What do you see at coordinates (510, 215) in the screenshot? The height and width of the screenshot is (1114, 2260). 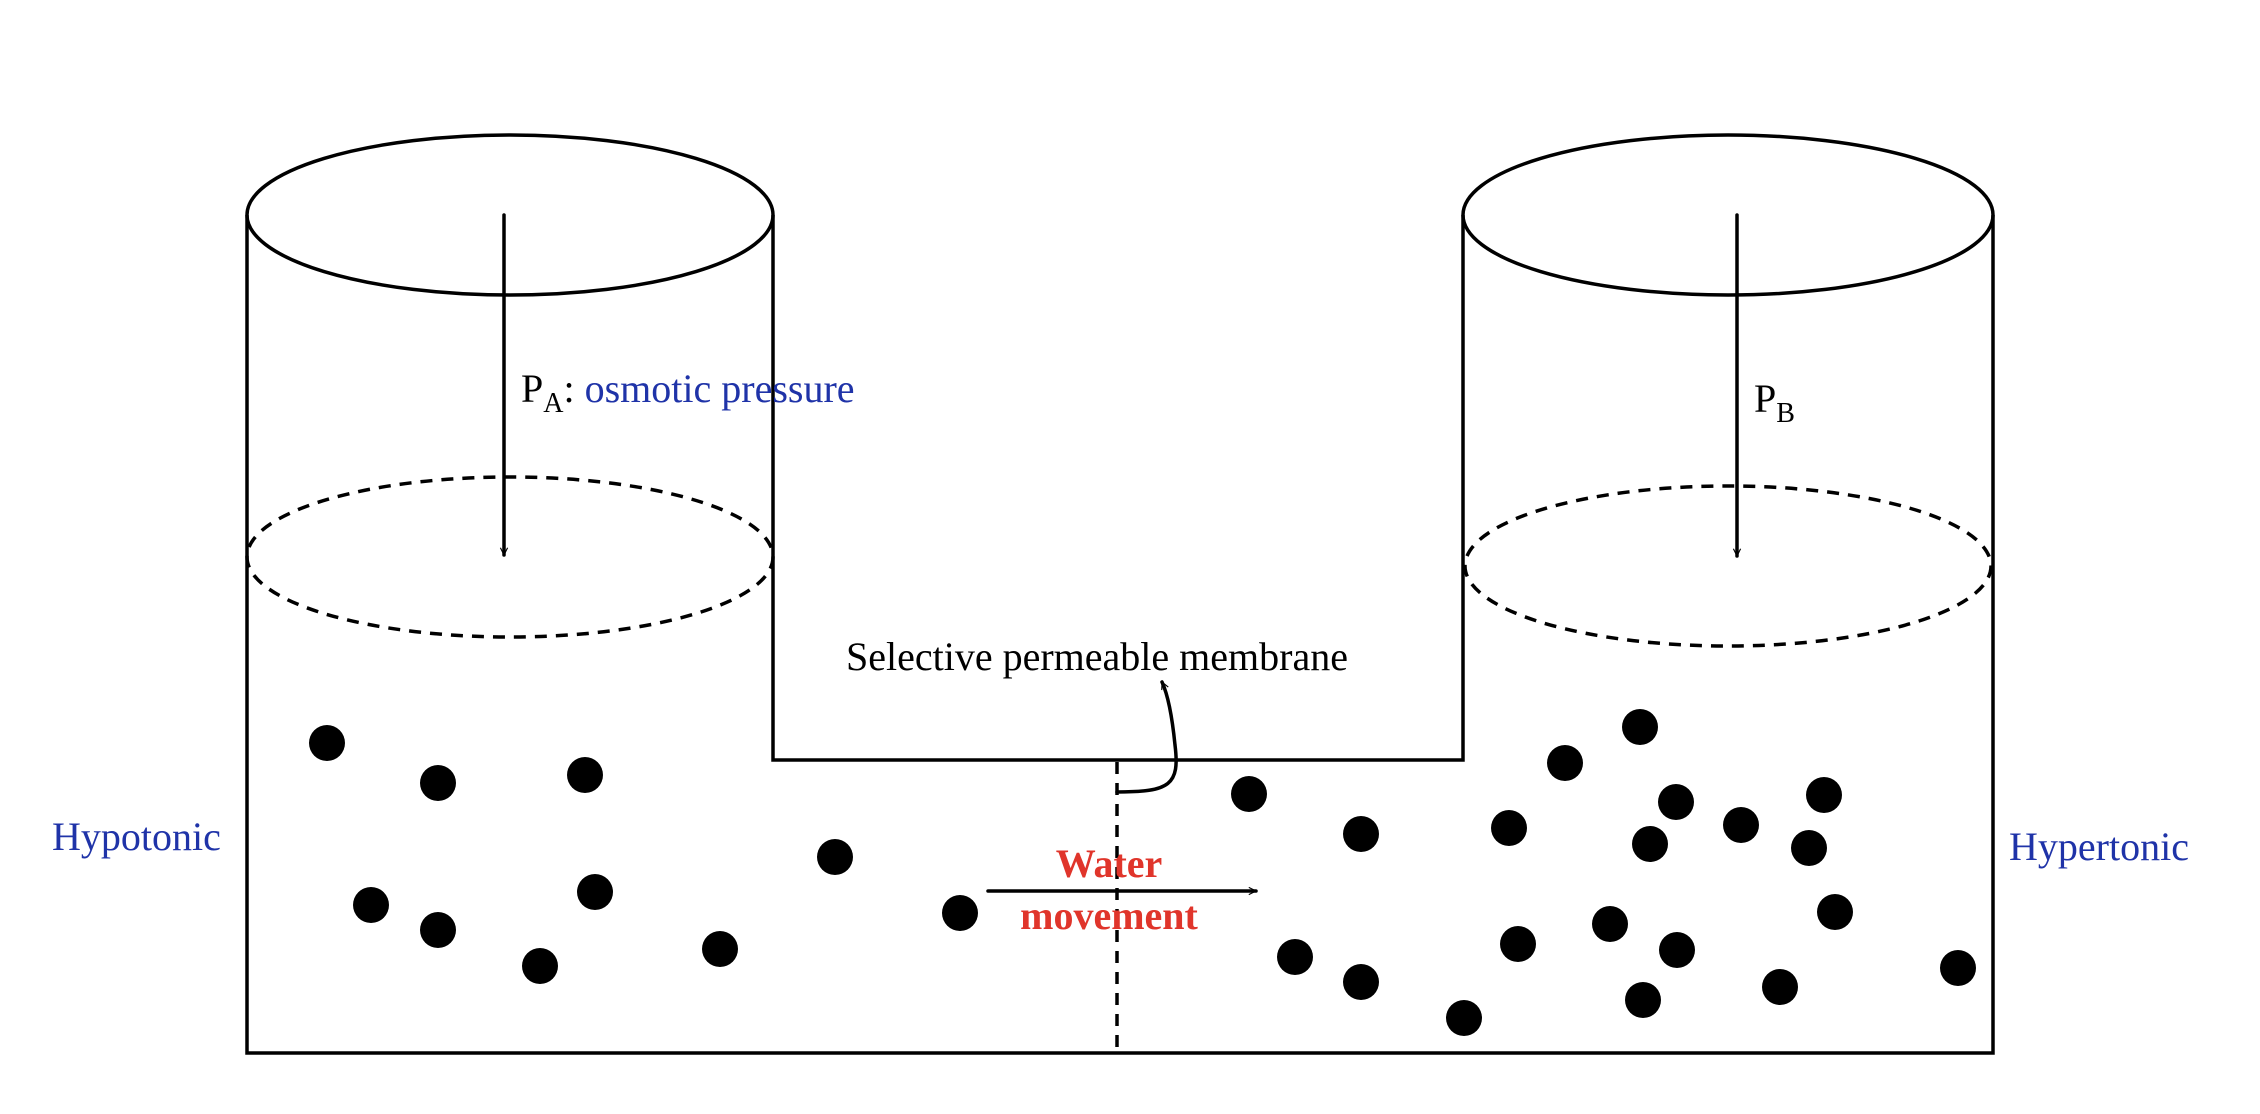 I see `left-cylinder-top` at bounding box center [510, 215].